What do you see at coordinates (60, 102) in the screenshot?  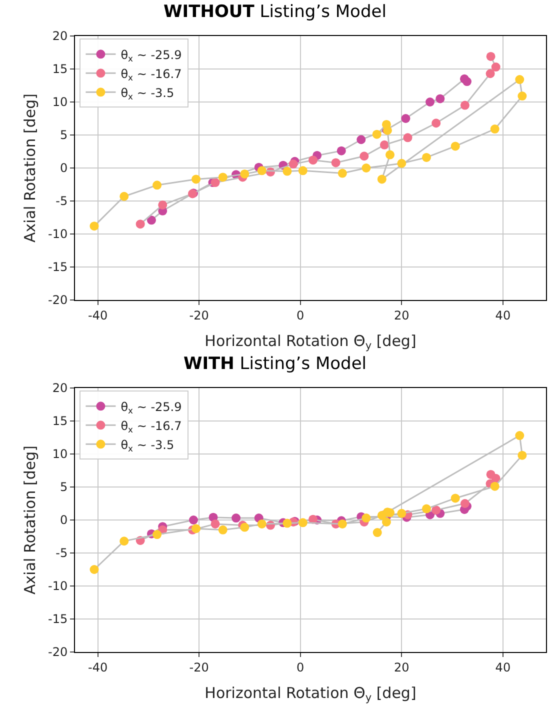 I see `y-tick-label: 10` at bounding box center [60, 102].